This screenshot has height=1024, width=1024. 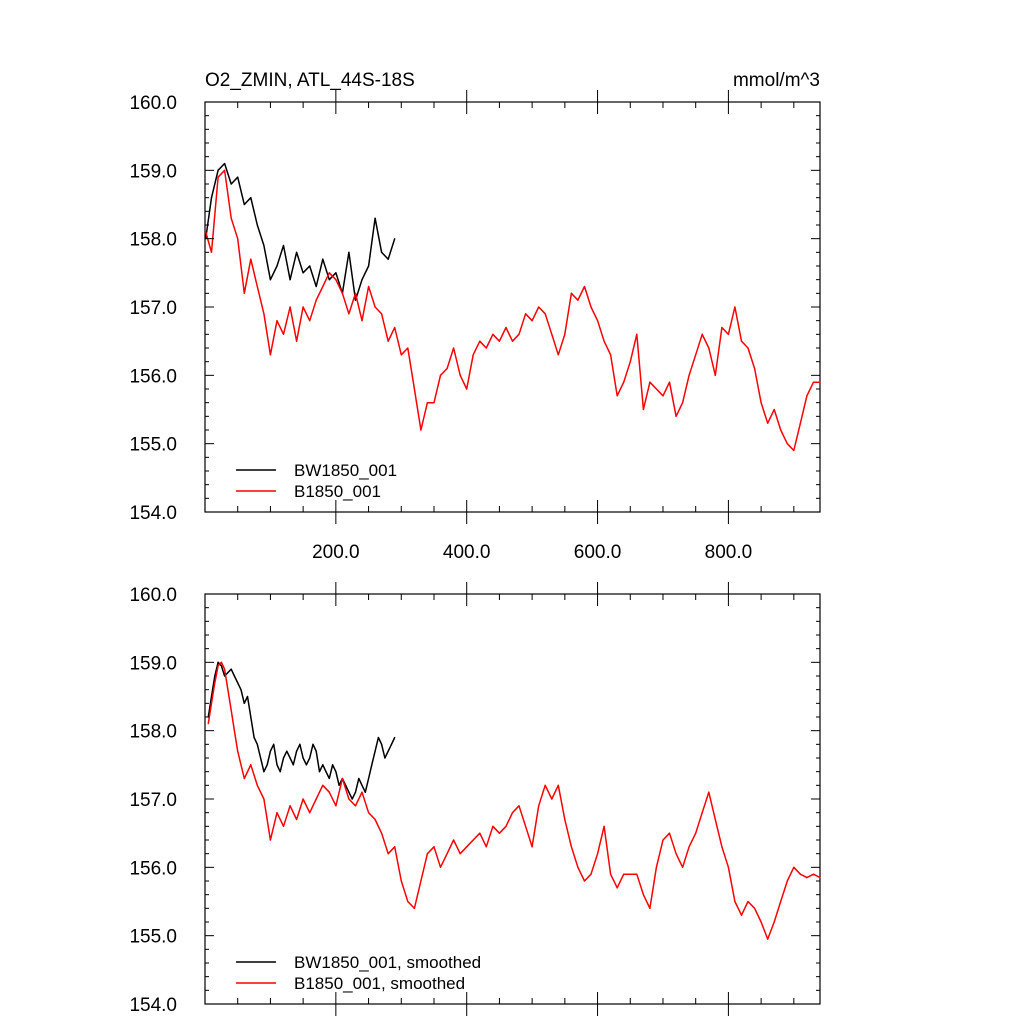 What do you see at coordinates (153, 1005) in the screenshot?
I see `y-tick-label: 154.0` at bounding box center [153, 1005].